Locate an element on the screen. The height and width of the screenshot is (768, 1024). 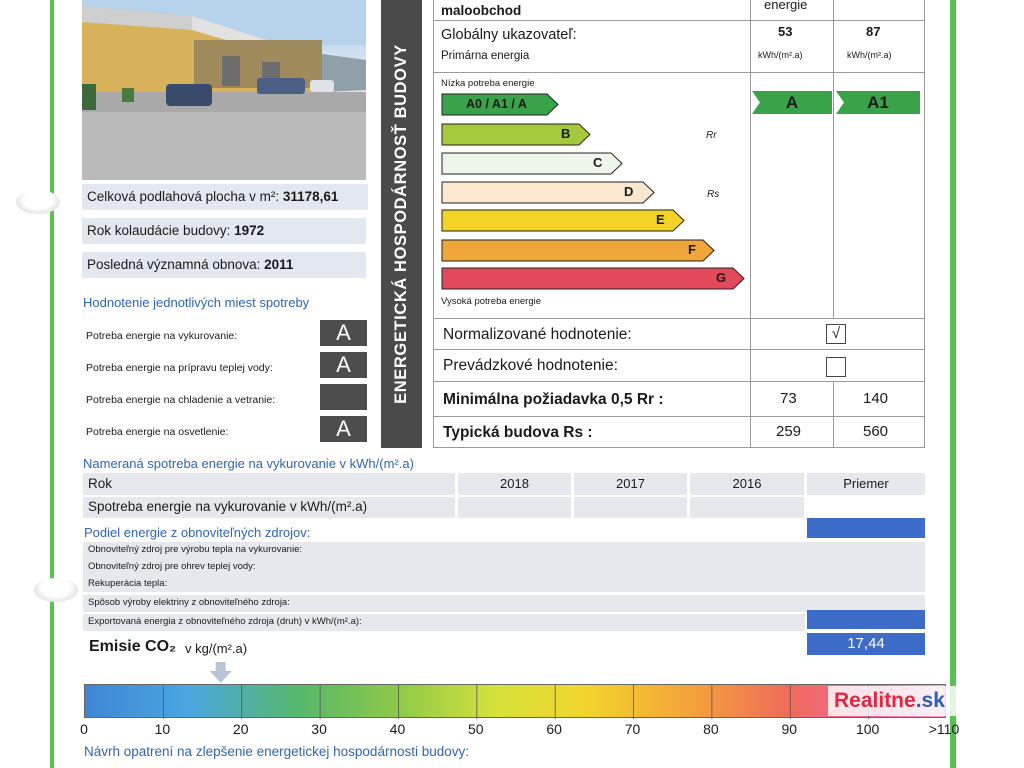
measured-year-label: Rok is located at coordinates (100, 483).